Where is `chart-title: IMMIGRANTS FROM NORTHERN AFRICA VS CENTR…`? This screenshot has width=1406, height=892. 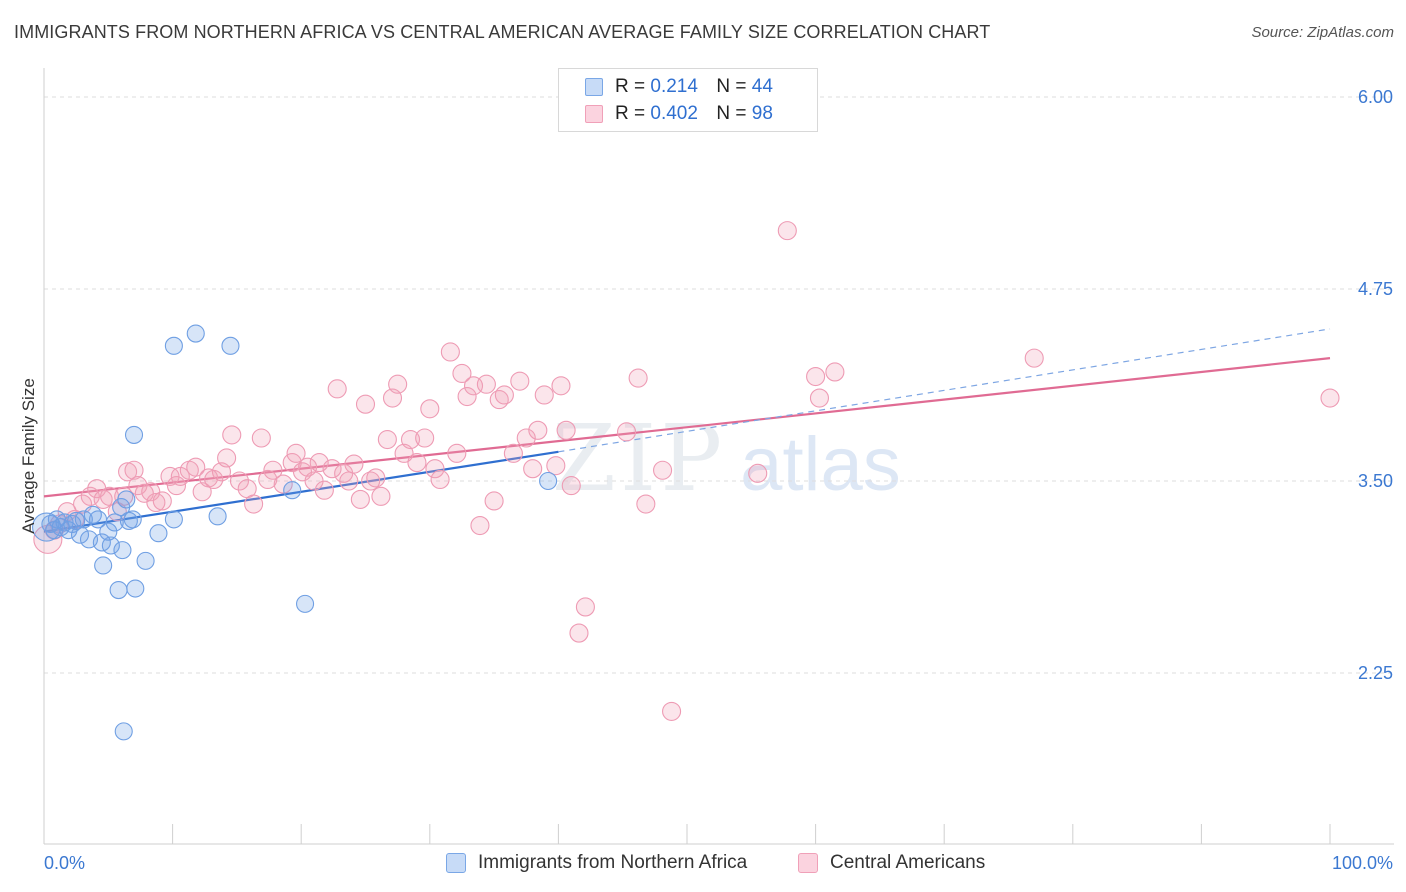
chart-title: IMMIGRANTS FROM NORTHERN AFRICA VS CENTR… is located at coordinates (502, 32).